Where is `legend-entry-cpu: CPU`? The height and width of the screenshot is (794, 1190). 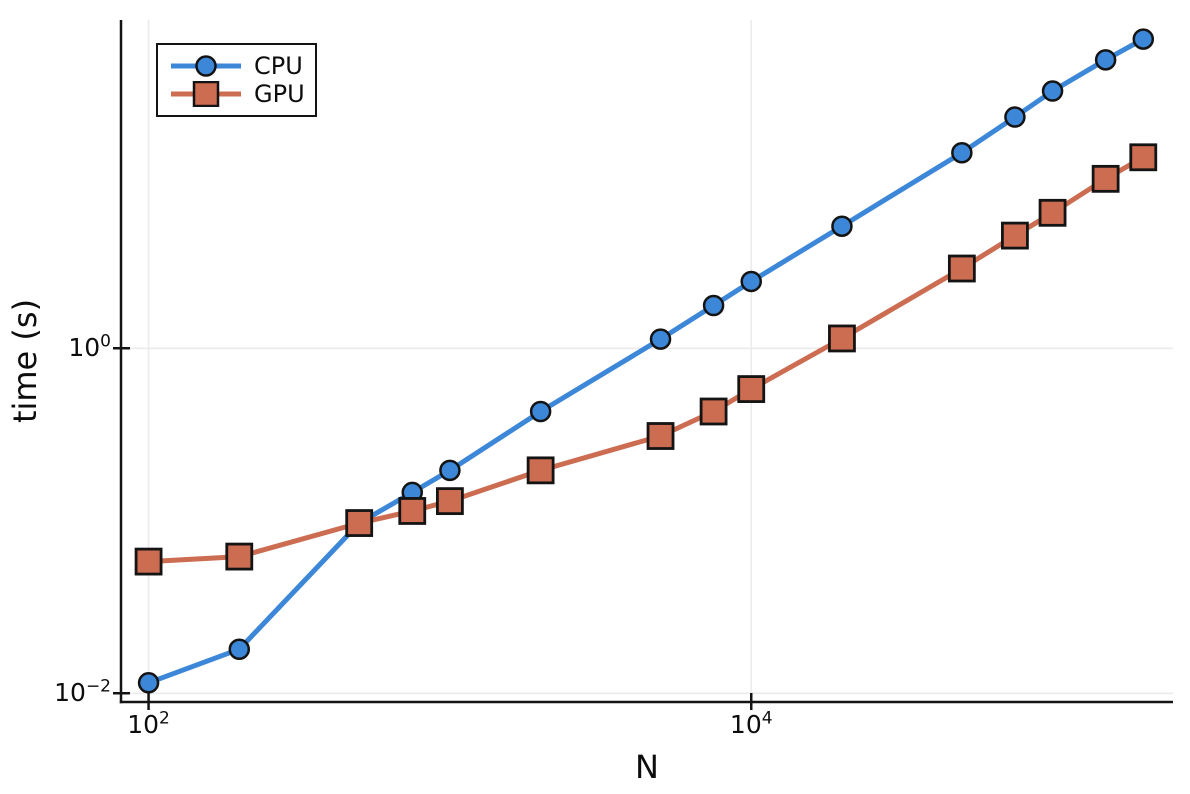 legend-entry-cpu: CPU is located at coordinates (236, 66).